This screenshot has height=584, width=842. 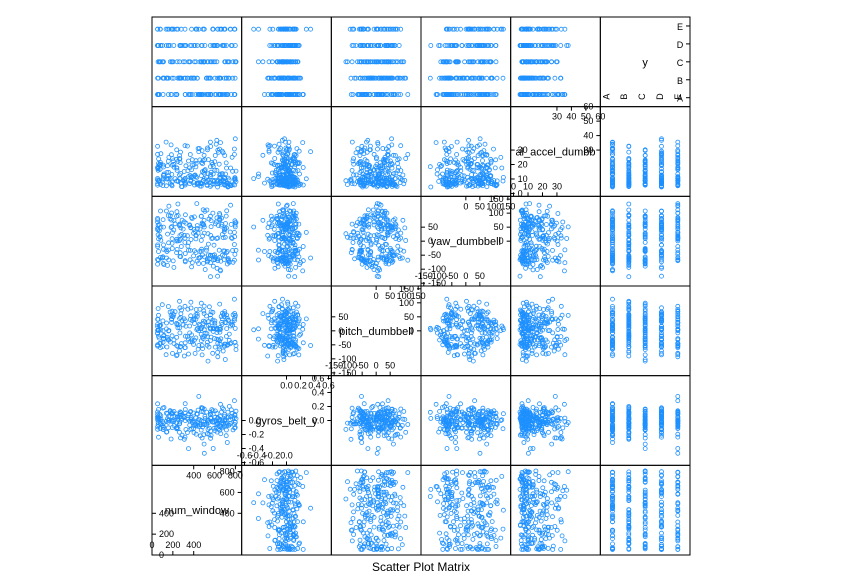 I want to click on variable-label: gyros_belt_y, so click(x=286, y=422).